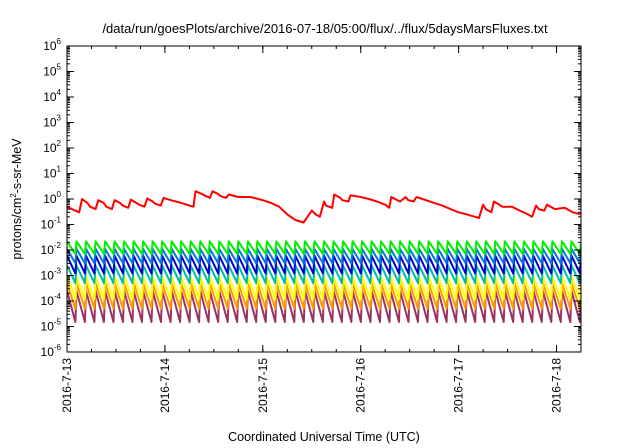 The width and height of the screenshot is (640, 448). Describe the element at coordinates (51, 275) in the screenshot. I see `y-tick-label: 10⁻³` at that location.